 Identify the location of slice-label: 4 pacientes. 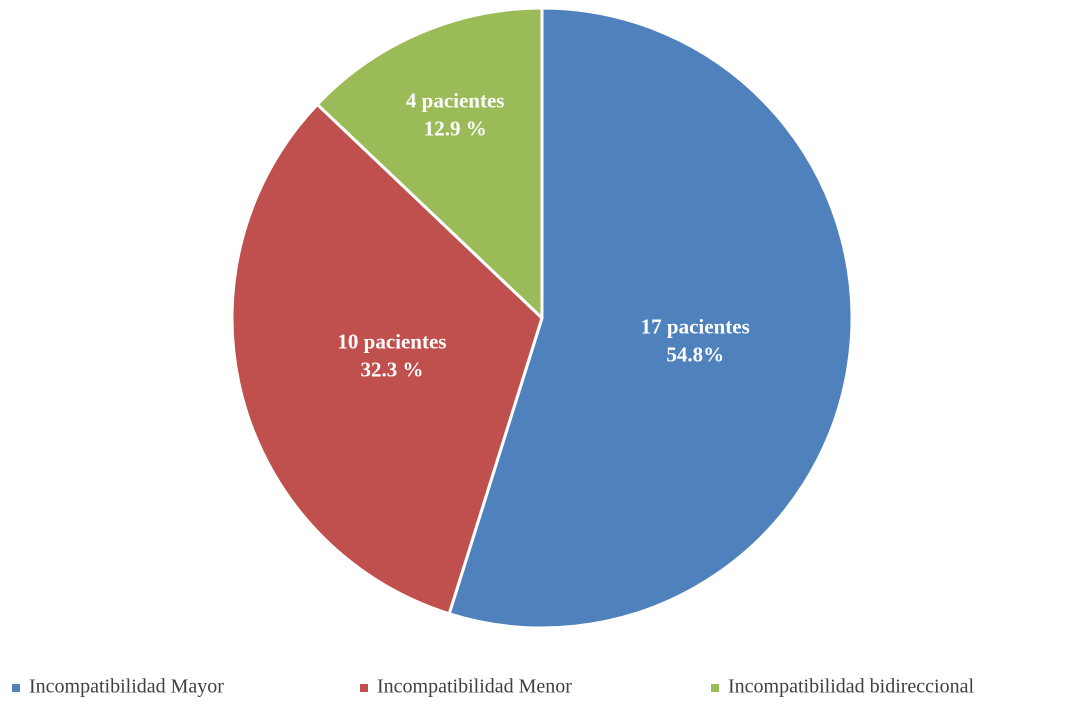
(455, 101).